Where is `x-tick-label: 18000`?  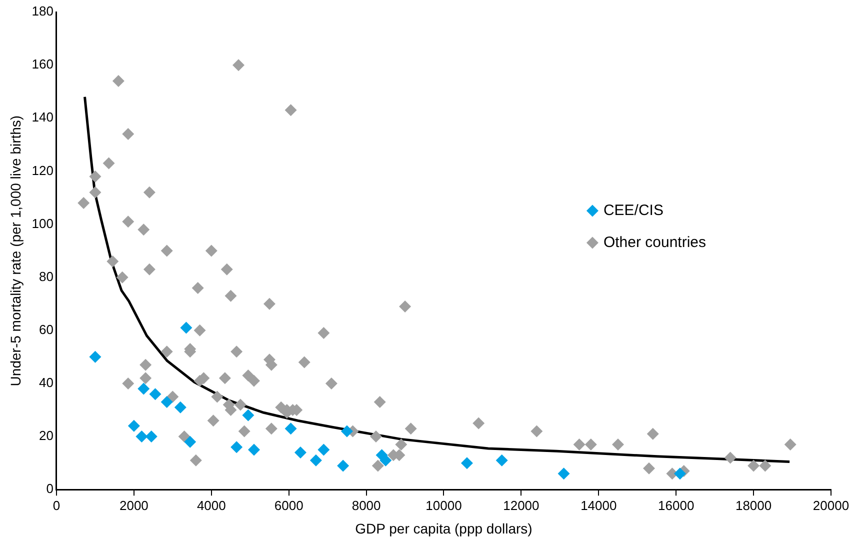 x-tick-label: 18000 is located at coordinates (753, 505).